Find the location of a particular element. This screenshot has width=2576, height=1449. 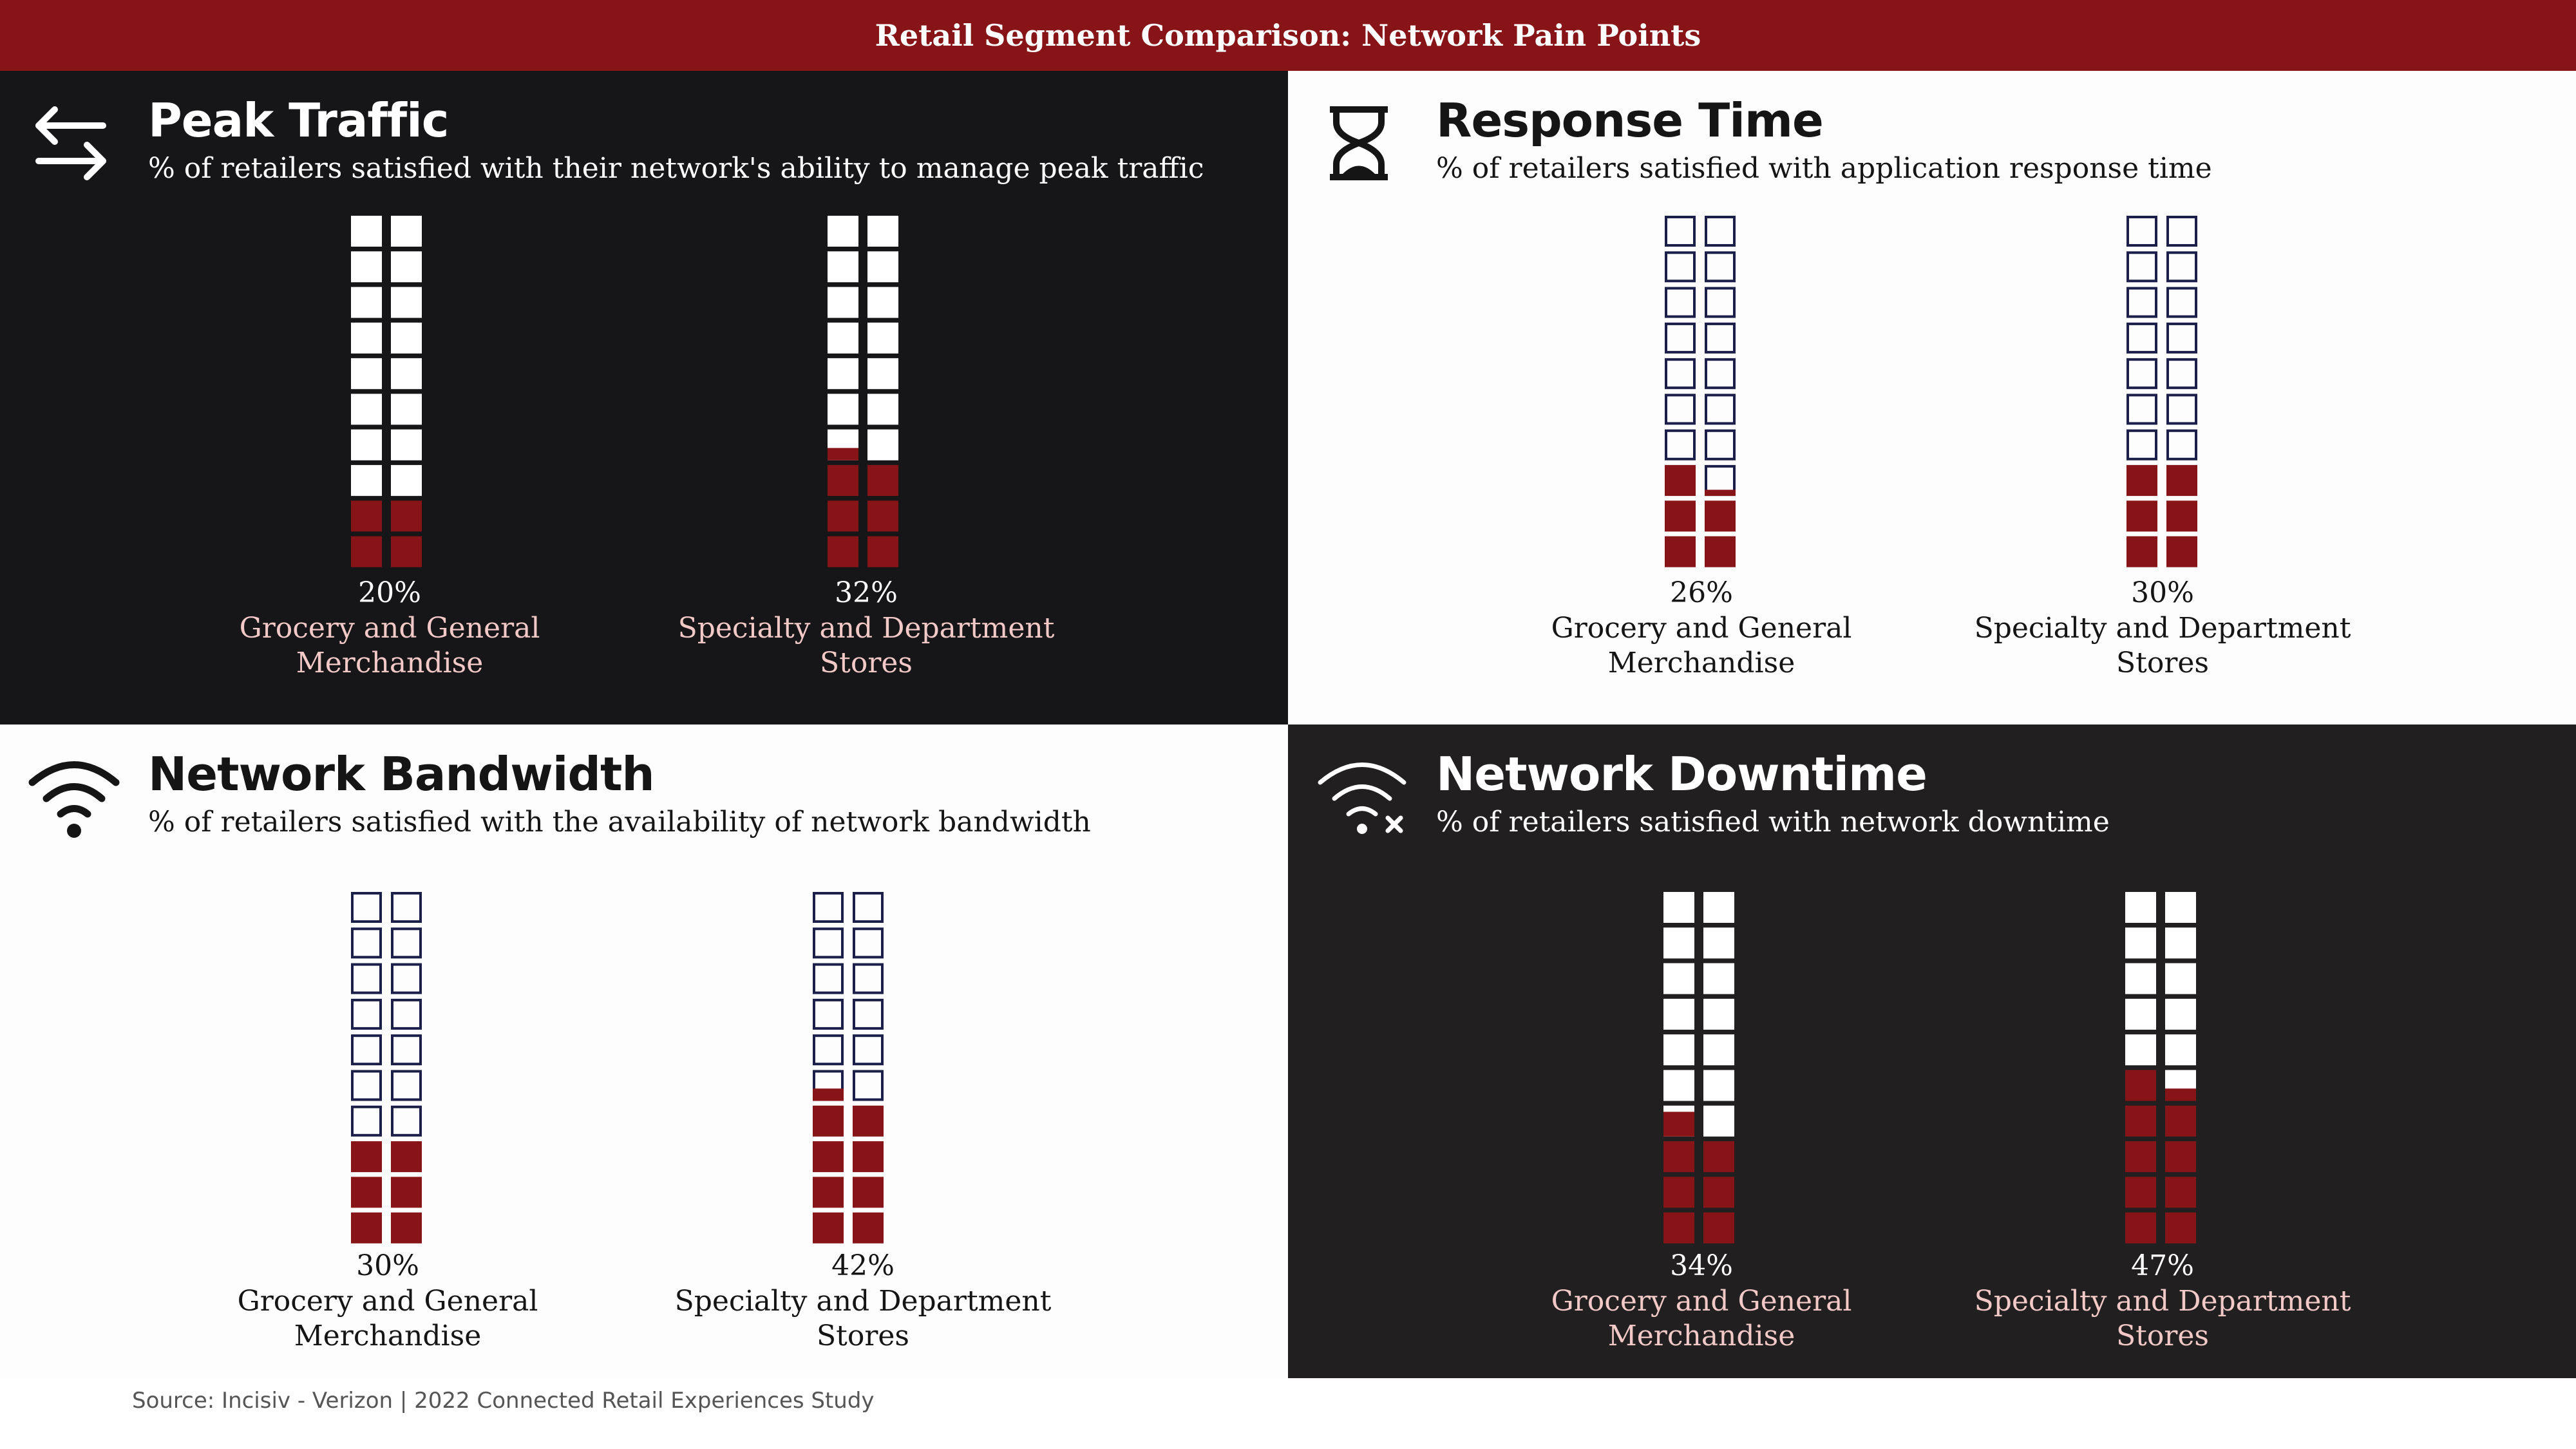

value-label: 32% is located at coordinates (867, 592).